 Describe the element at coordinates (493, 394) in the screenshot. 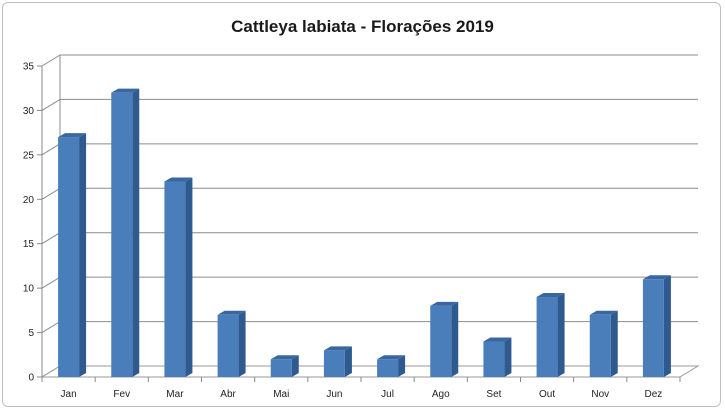

I see `x-tick-label: Set` at that location.